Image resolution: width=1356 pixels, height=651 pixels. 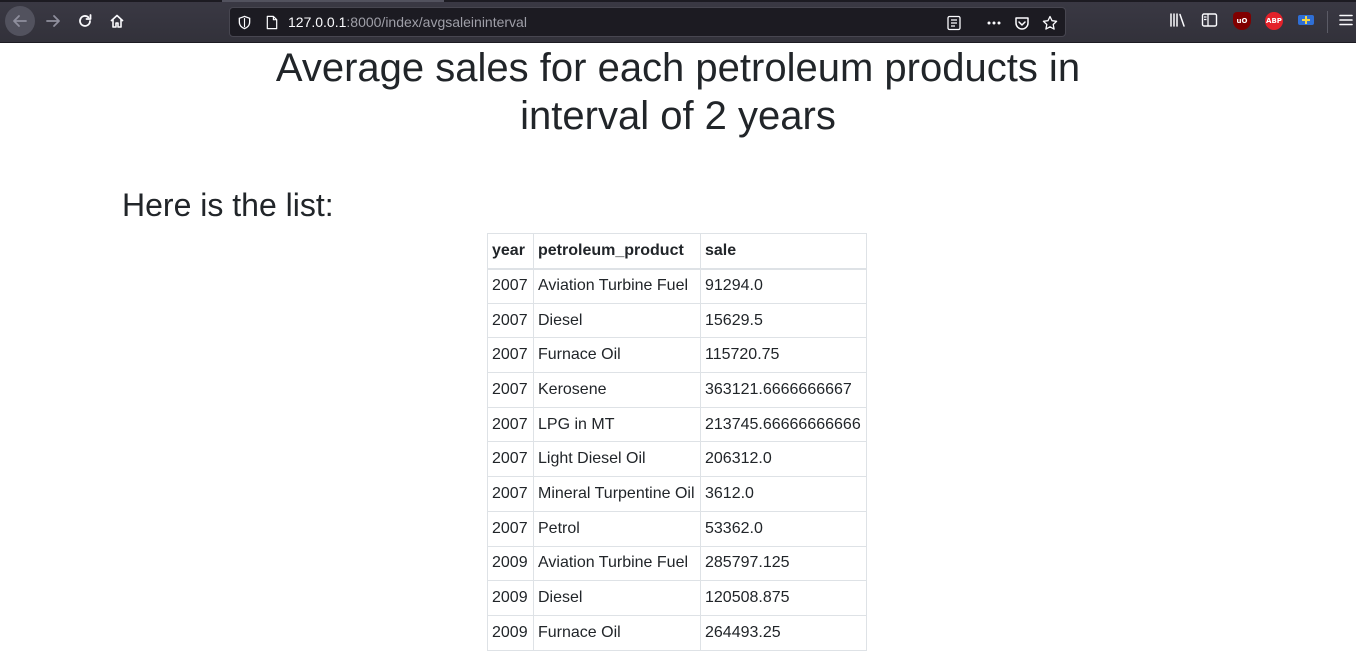 I want to click on back-arrow-icon, so click(x=20, y=21).